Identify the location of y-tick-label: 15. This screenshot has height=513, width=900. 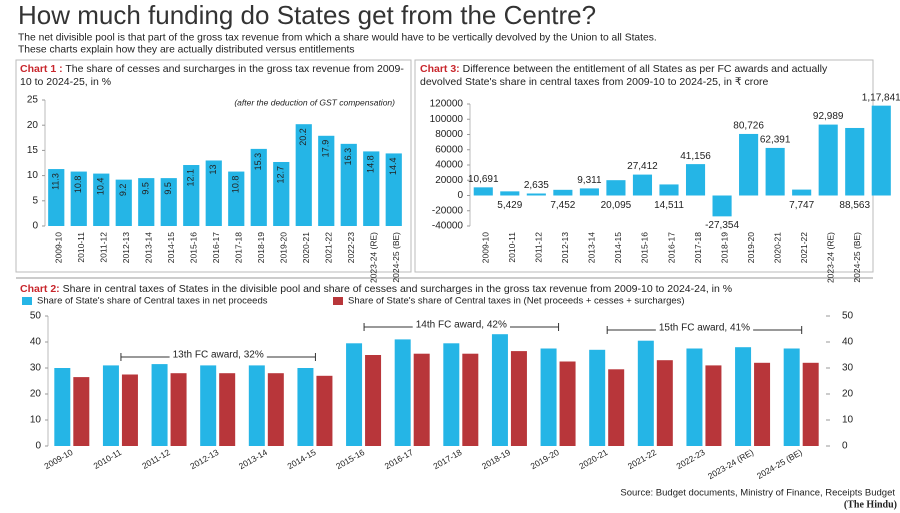
(33, 150).